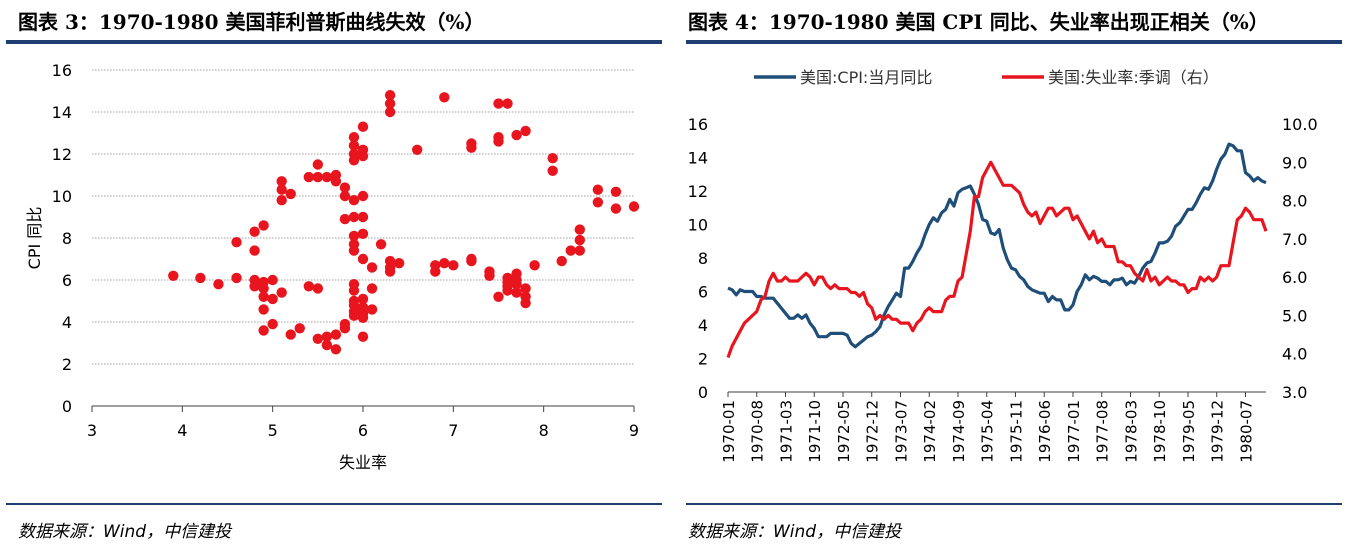 The height and width of the screenshot is (546, 1348). What do you see at coordinates (67, 364) in the screenshot?
I see `scatter-y-tick-label: 2` at bounding box center [67, 364].